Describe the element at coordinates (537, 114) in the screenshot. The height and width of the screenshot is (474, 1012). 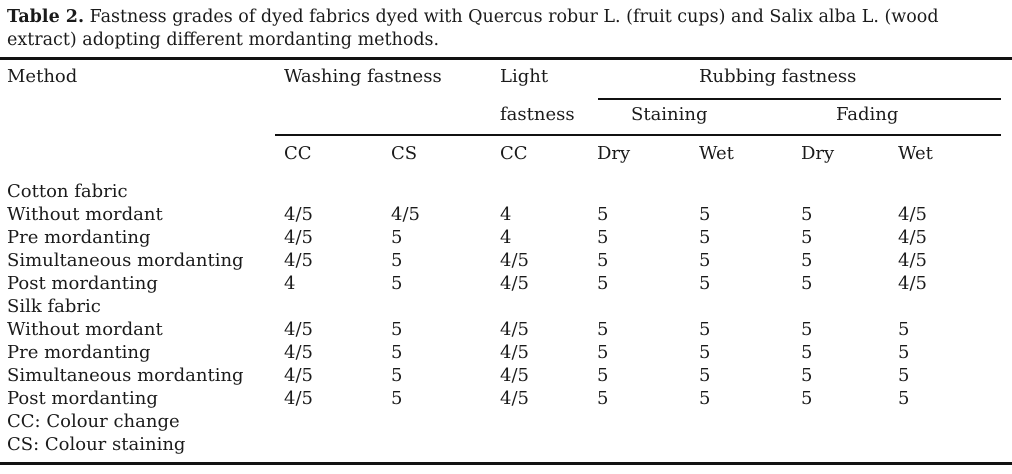
I see `header-light-2: fastness` at that location.